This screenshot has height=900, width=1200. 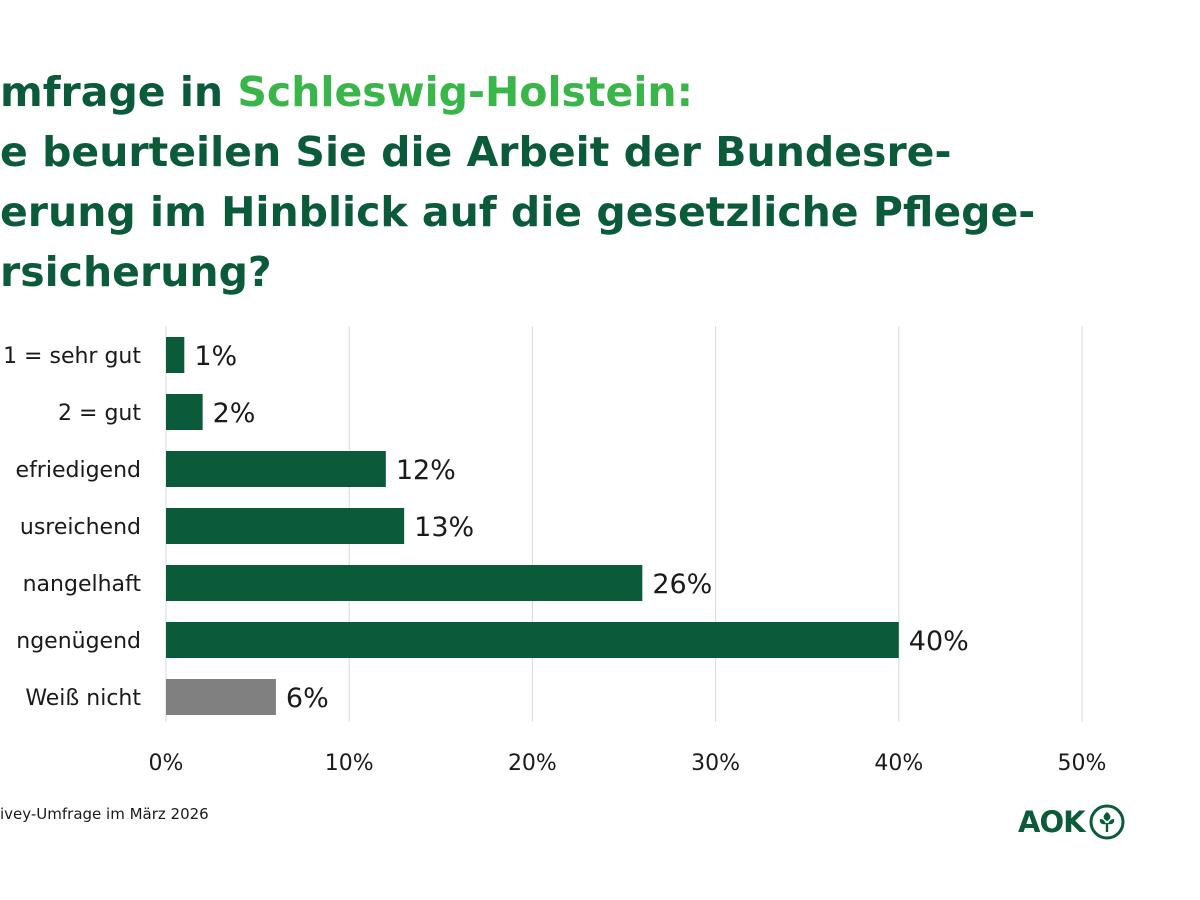 What do you see at coordinates (682, 584) in the screenshot?
I see `value-label: 26%` at bounding box center [682, 584].